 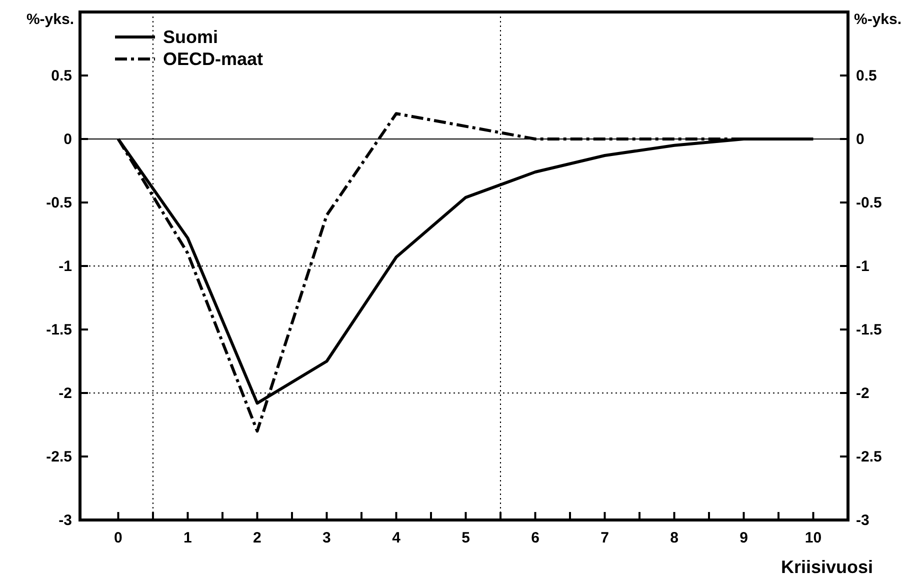 What do you see at coordinates (59, 457) in the screenshot?
I see `y-tick-label: -2.5` at bounding box center [59, 457].